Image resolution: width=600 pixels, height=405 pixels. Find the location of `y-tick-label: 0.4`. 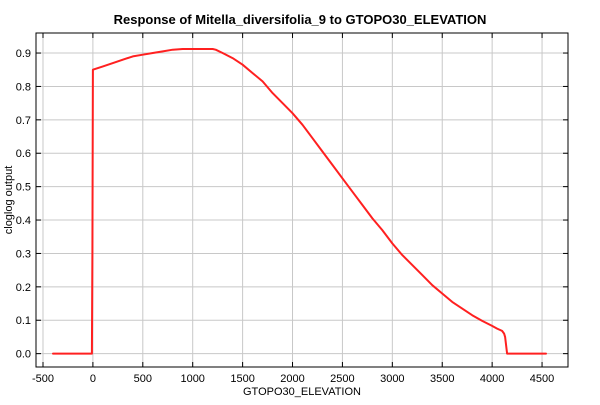

y-tick-label: 0.4 is located at coordinates (23, 221).